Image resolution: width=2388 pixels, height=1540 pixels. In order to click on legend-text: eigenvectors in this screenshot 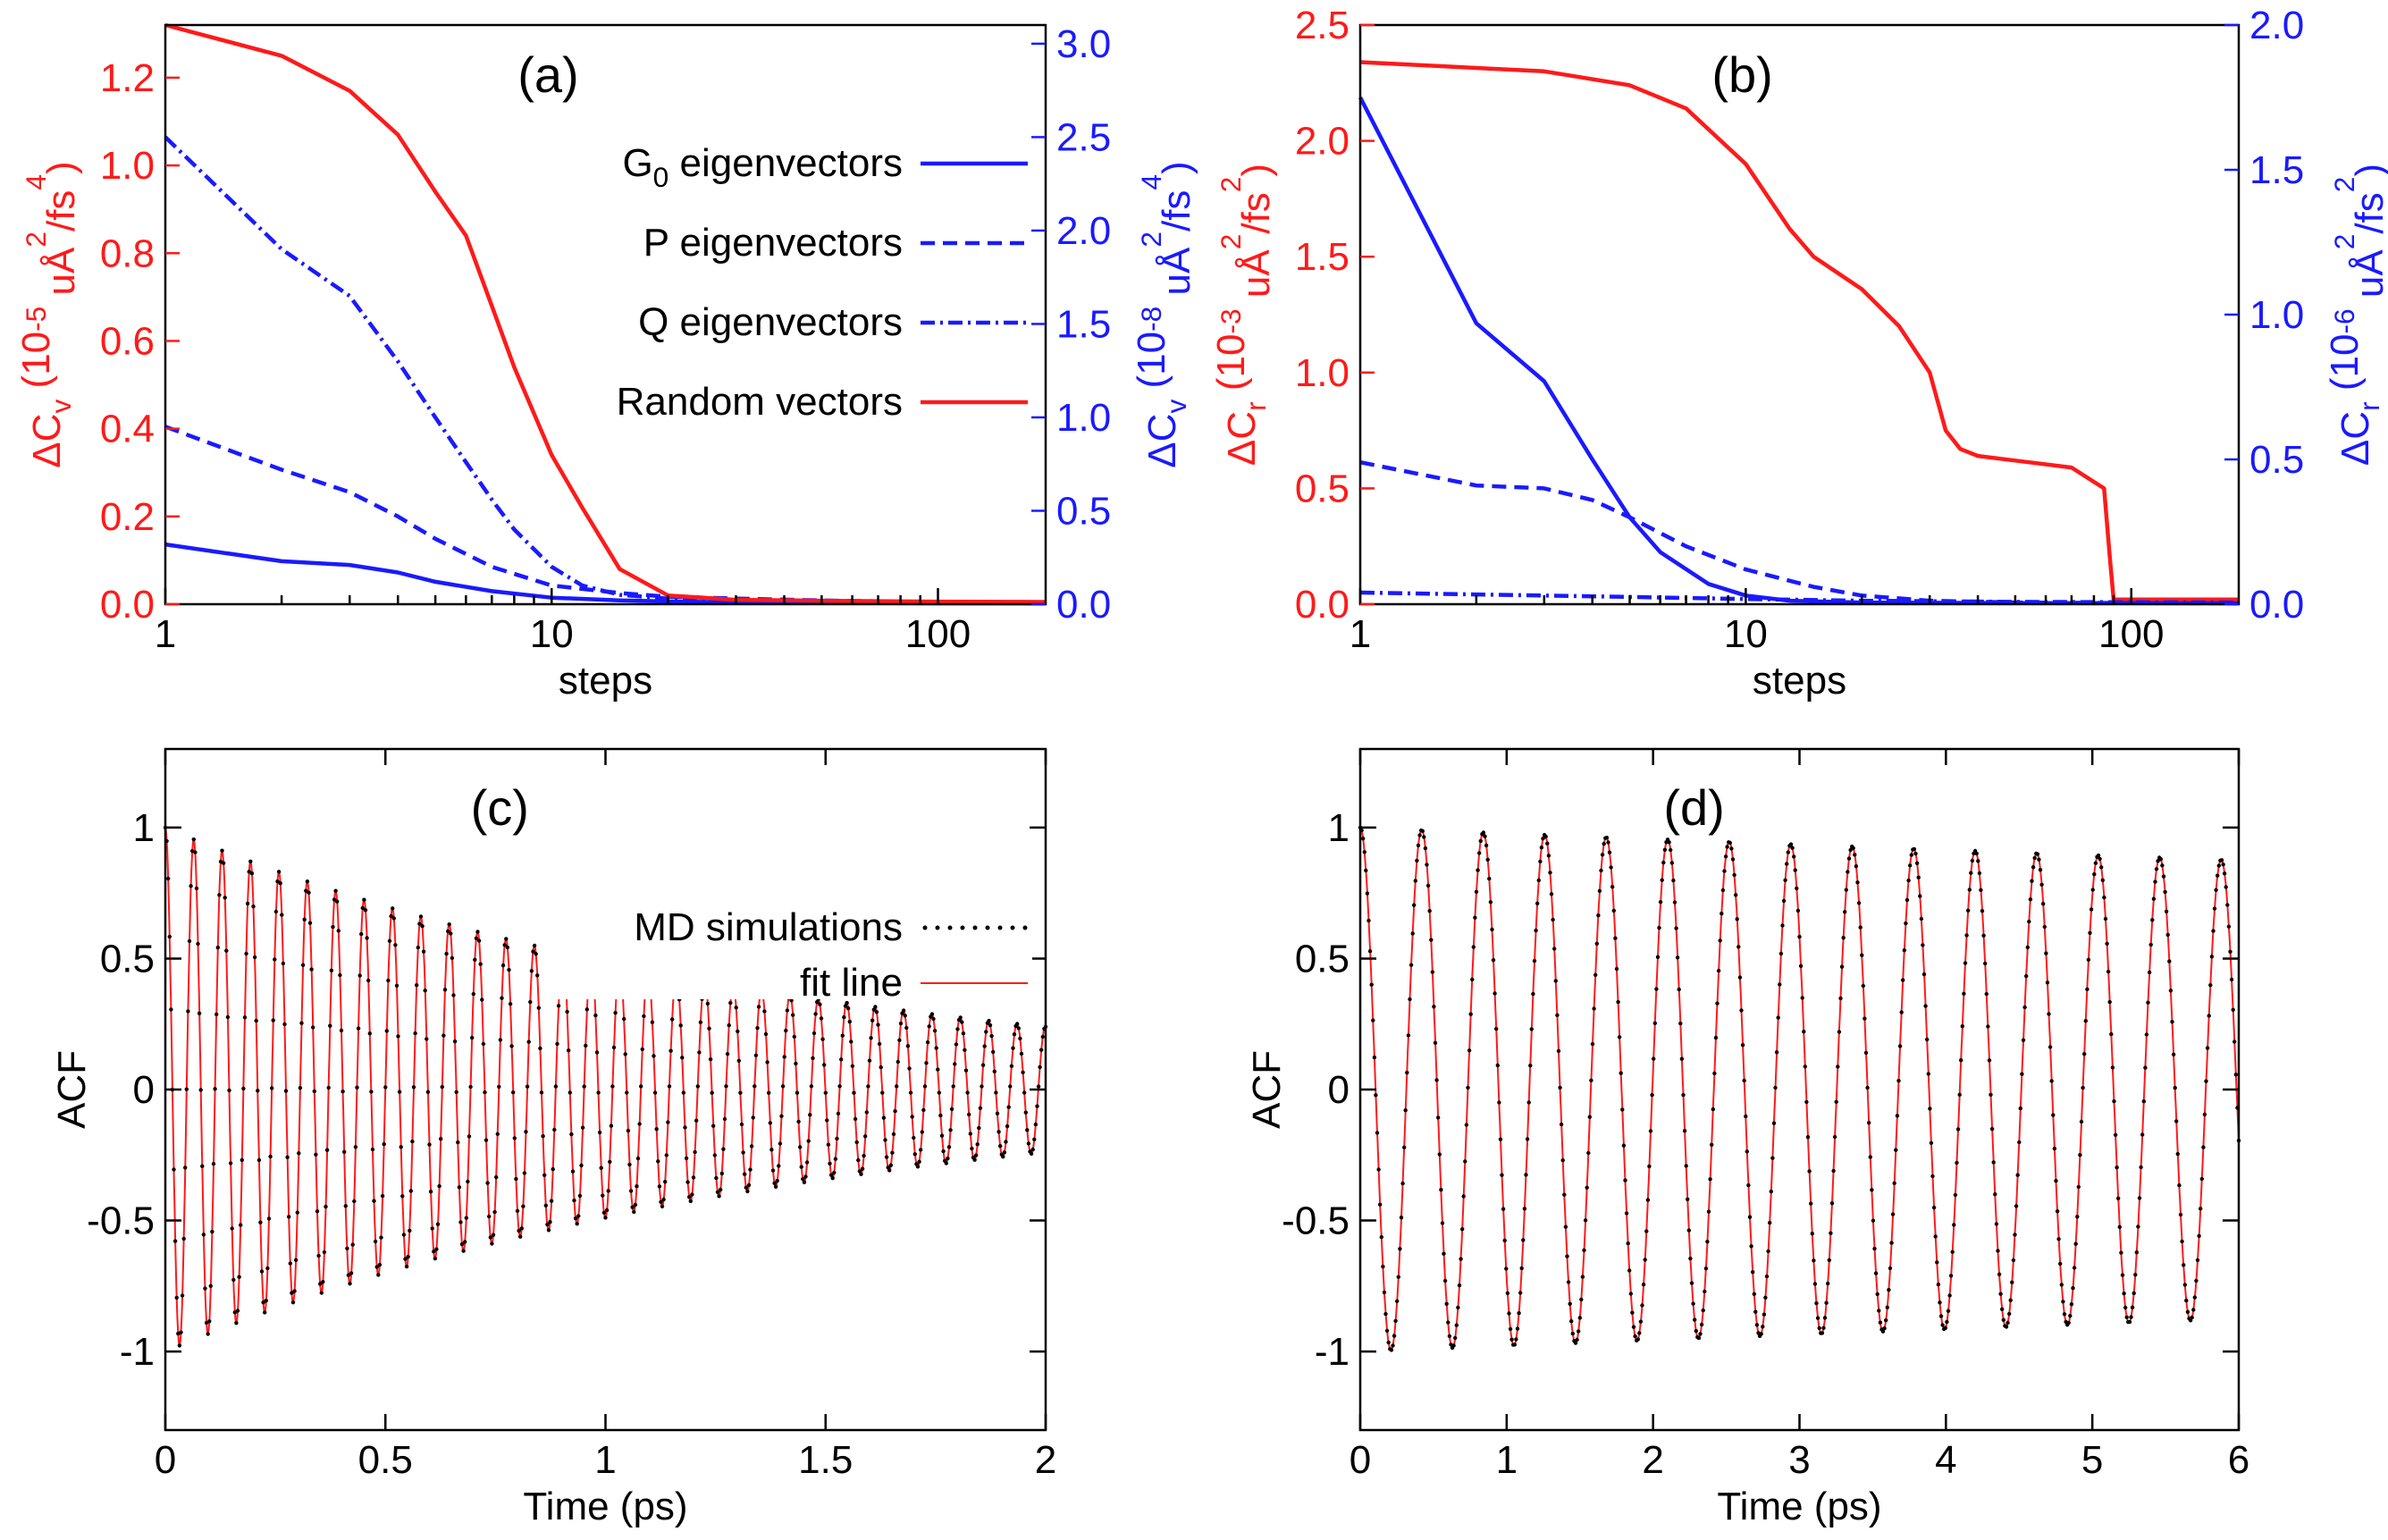, I will do `click(785, 322)`.